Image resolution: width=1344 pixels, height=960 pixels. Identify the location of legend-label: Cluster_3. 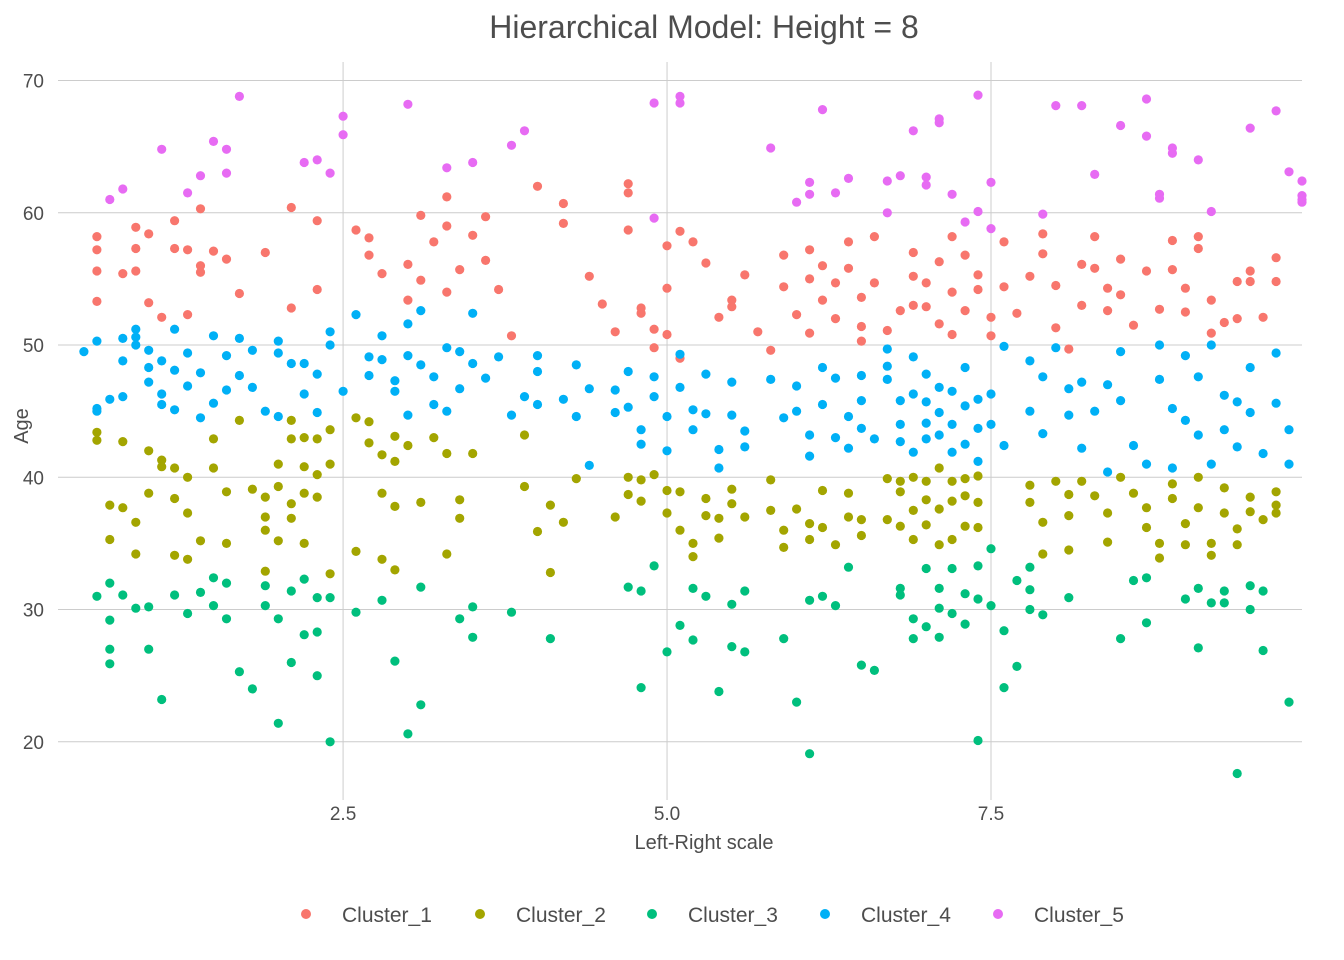
(733, 915).